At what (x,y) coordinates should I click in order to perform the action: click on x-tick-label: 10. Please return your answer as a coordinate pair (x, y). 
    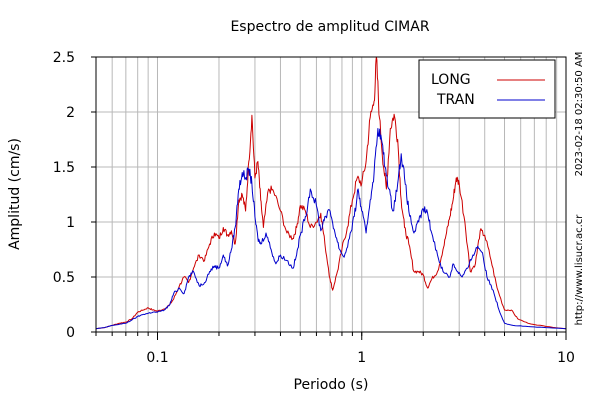
    Looking at the image, I should click on (566, 358).